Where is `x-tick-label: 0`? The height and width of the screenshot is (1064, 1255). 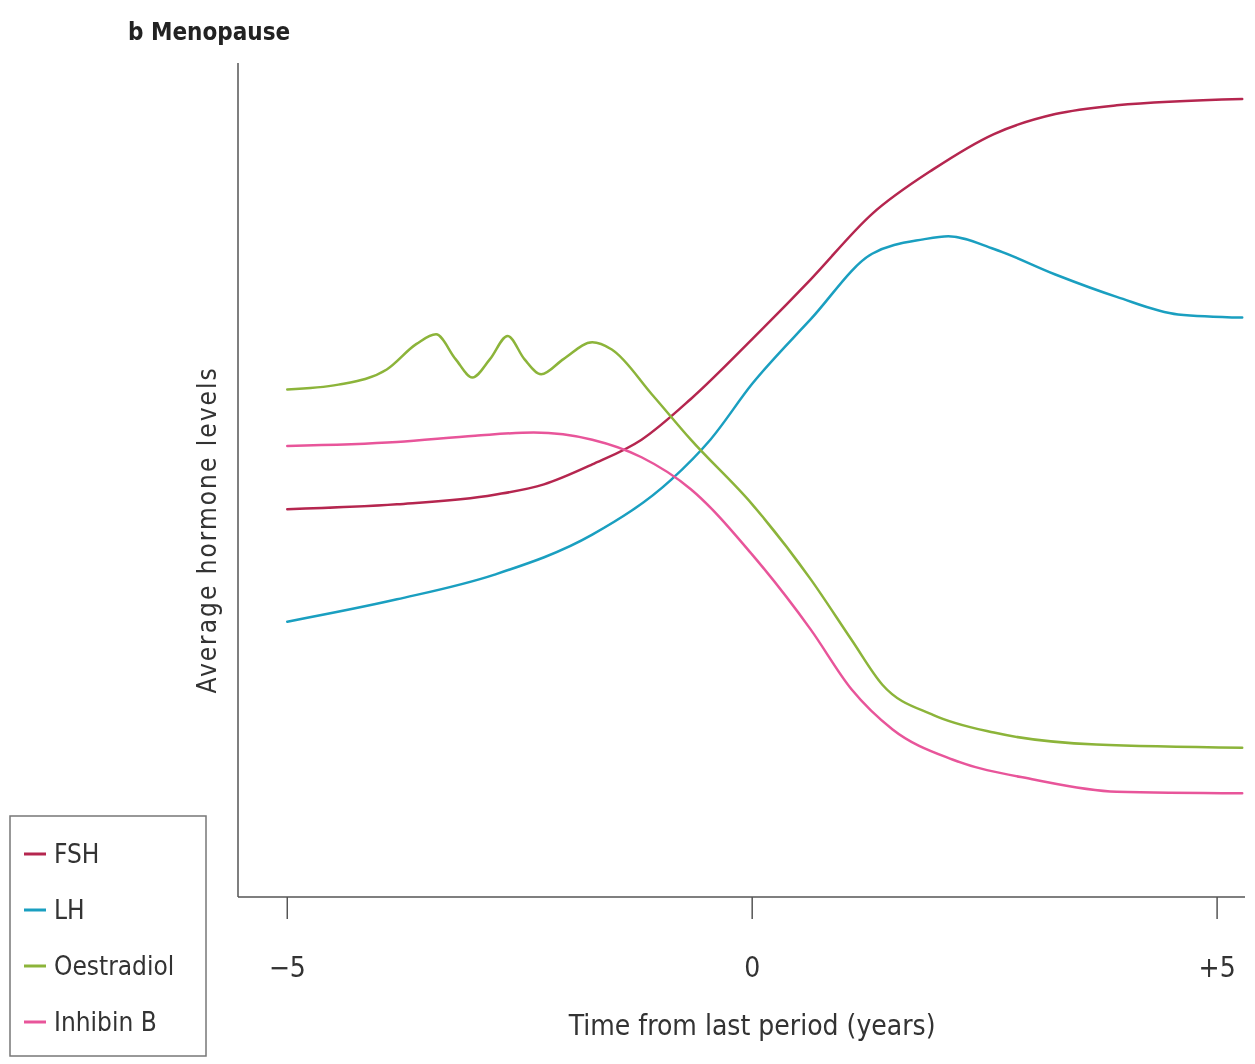
x-tick-label: 0 is located at coordinates (752, 967).